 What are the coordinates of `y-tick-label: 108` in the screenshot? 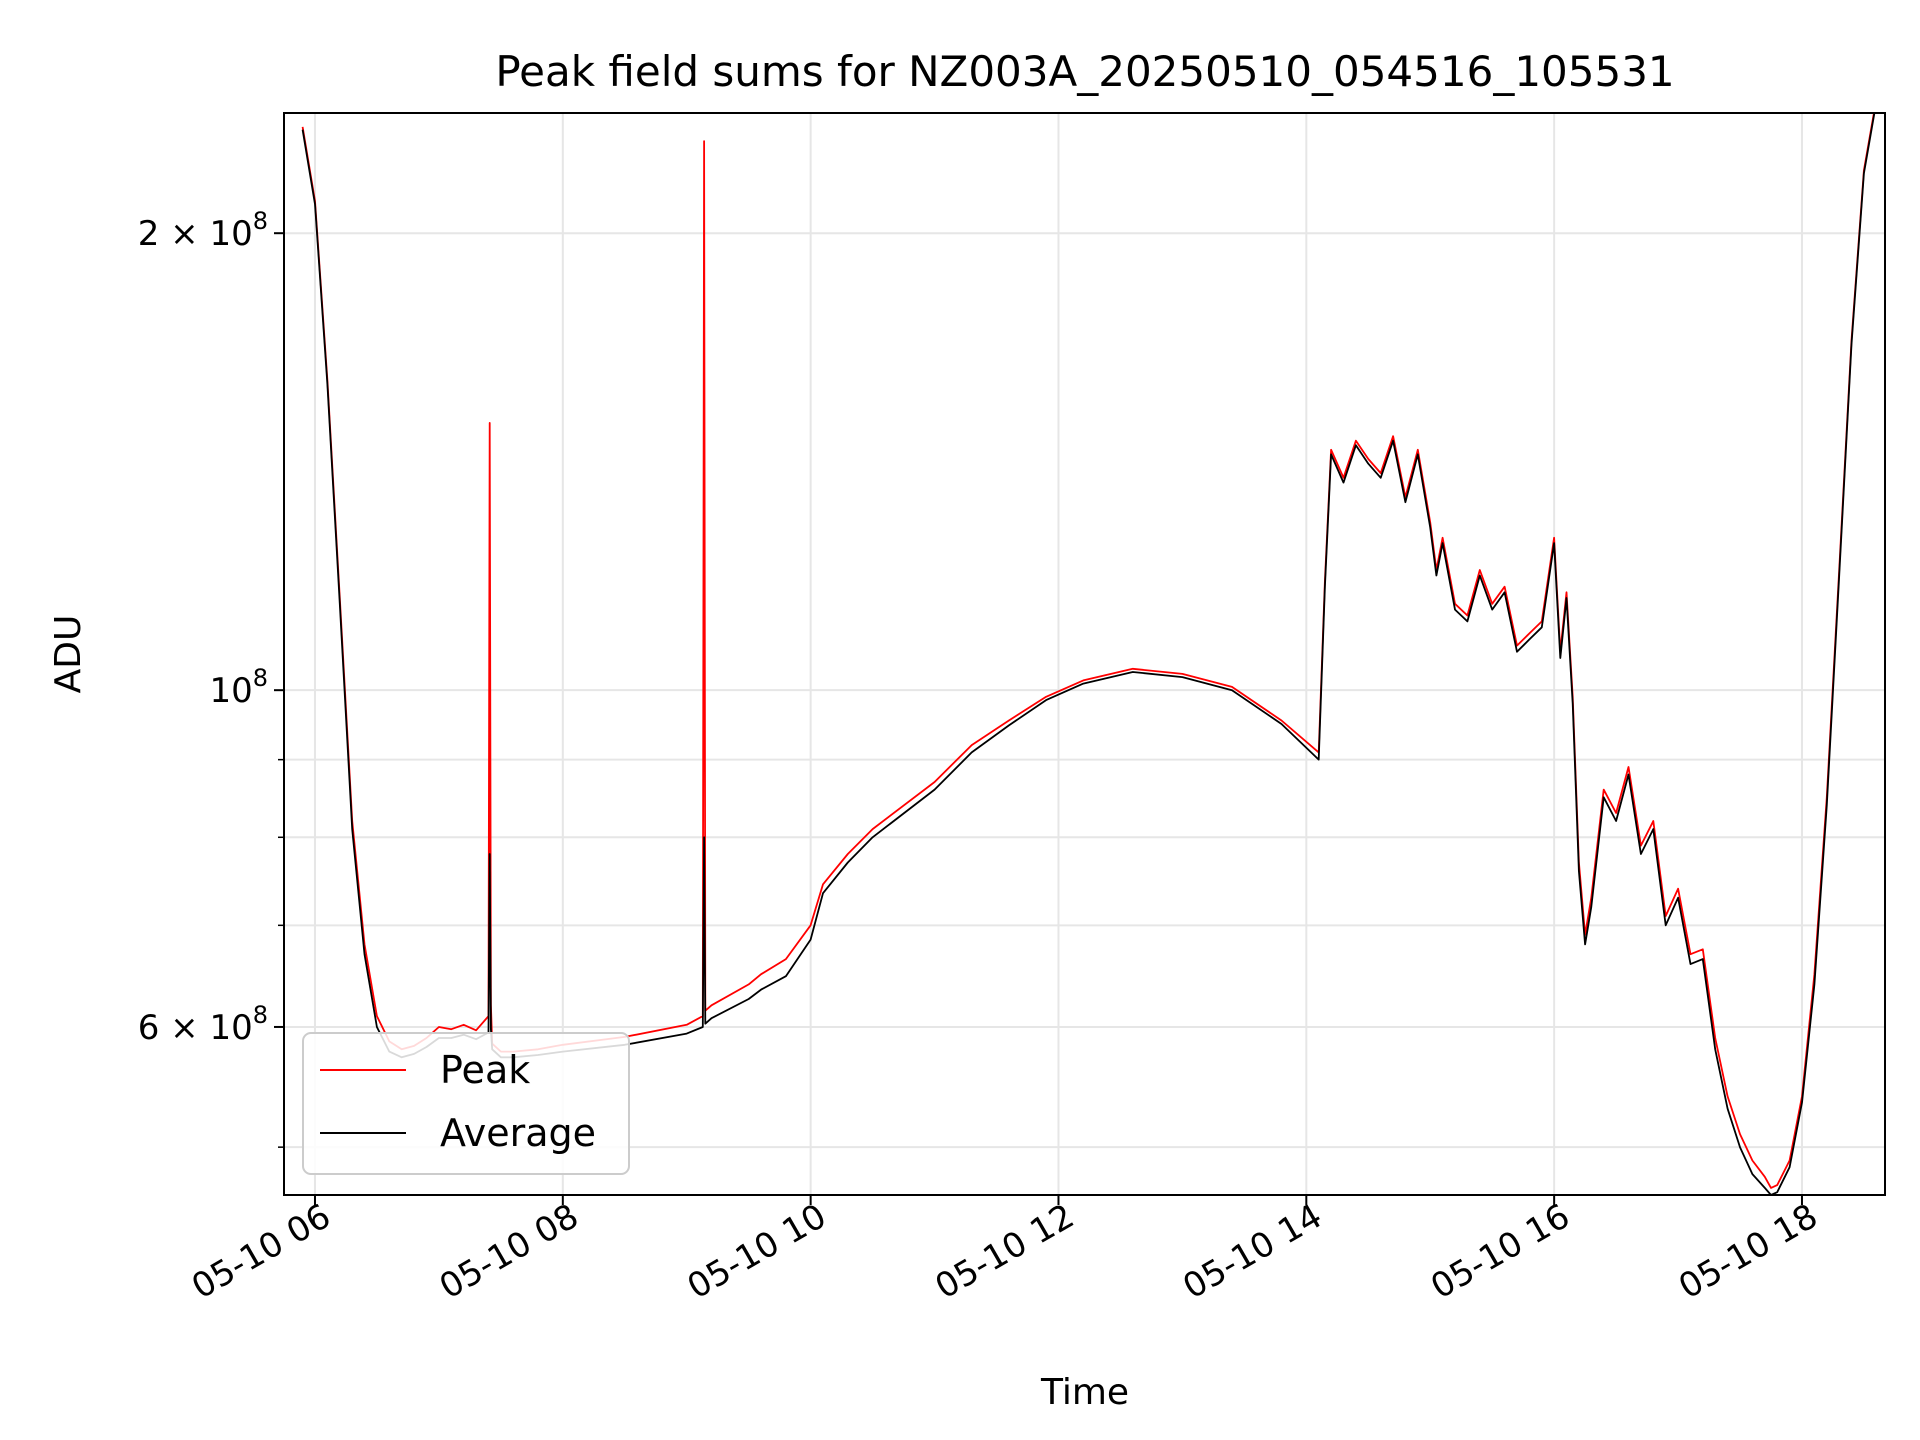 It's located at (238, 687).